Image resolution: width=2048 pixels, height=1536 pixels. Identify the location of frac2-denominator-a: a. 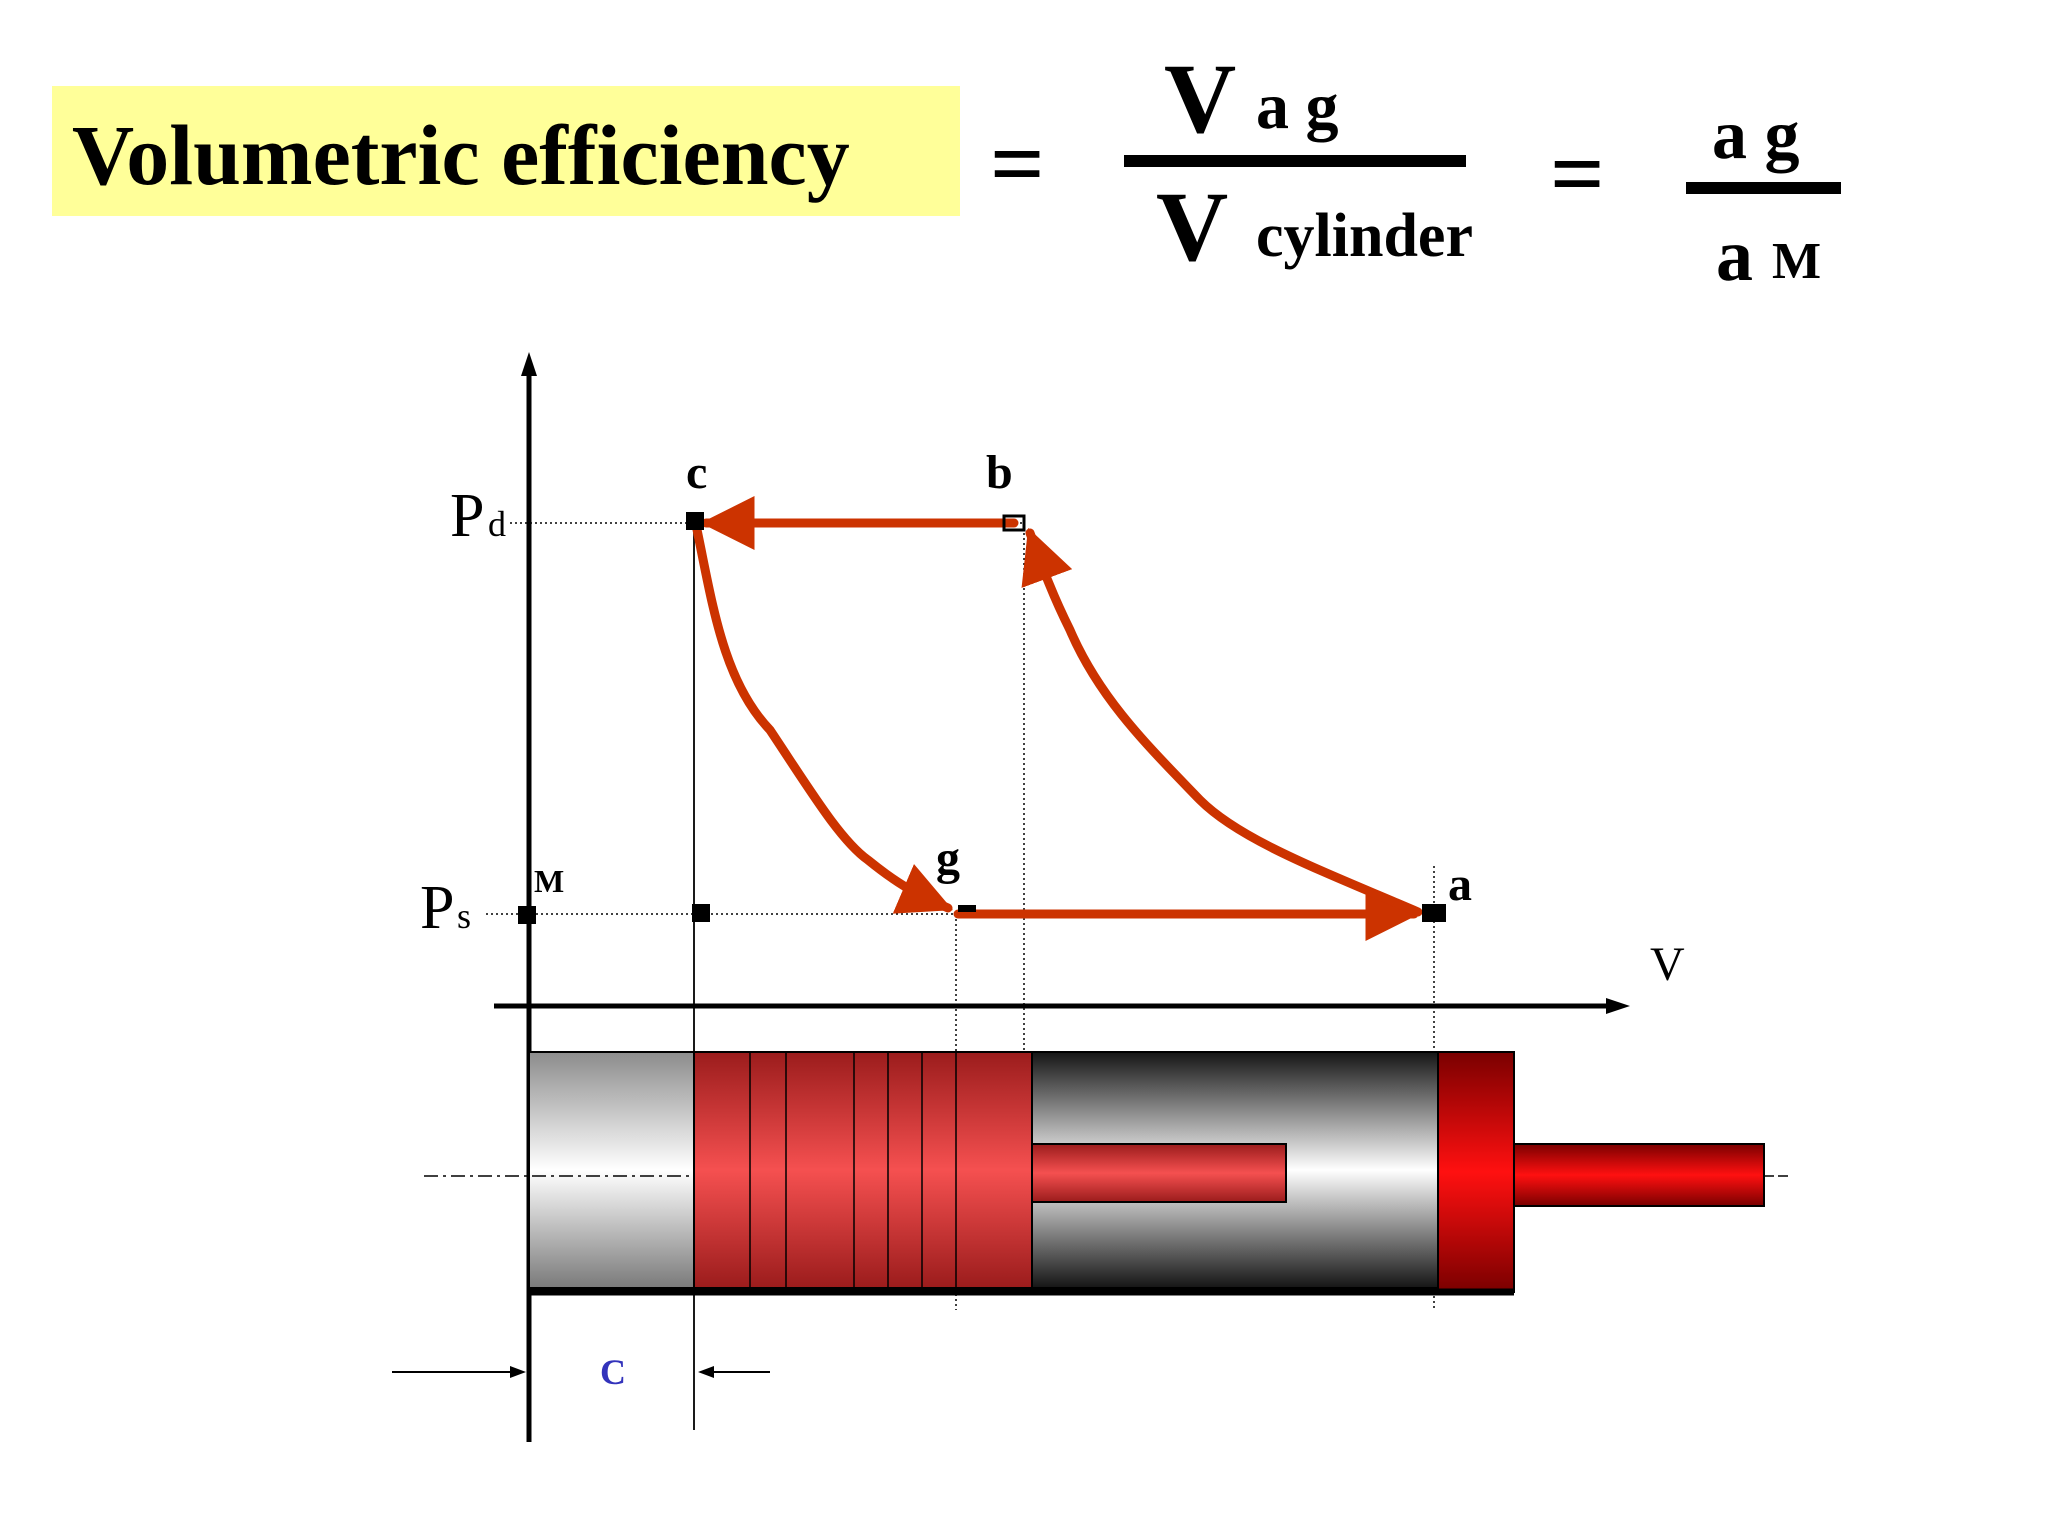
(1734, 256).